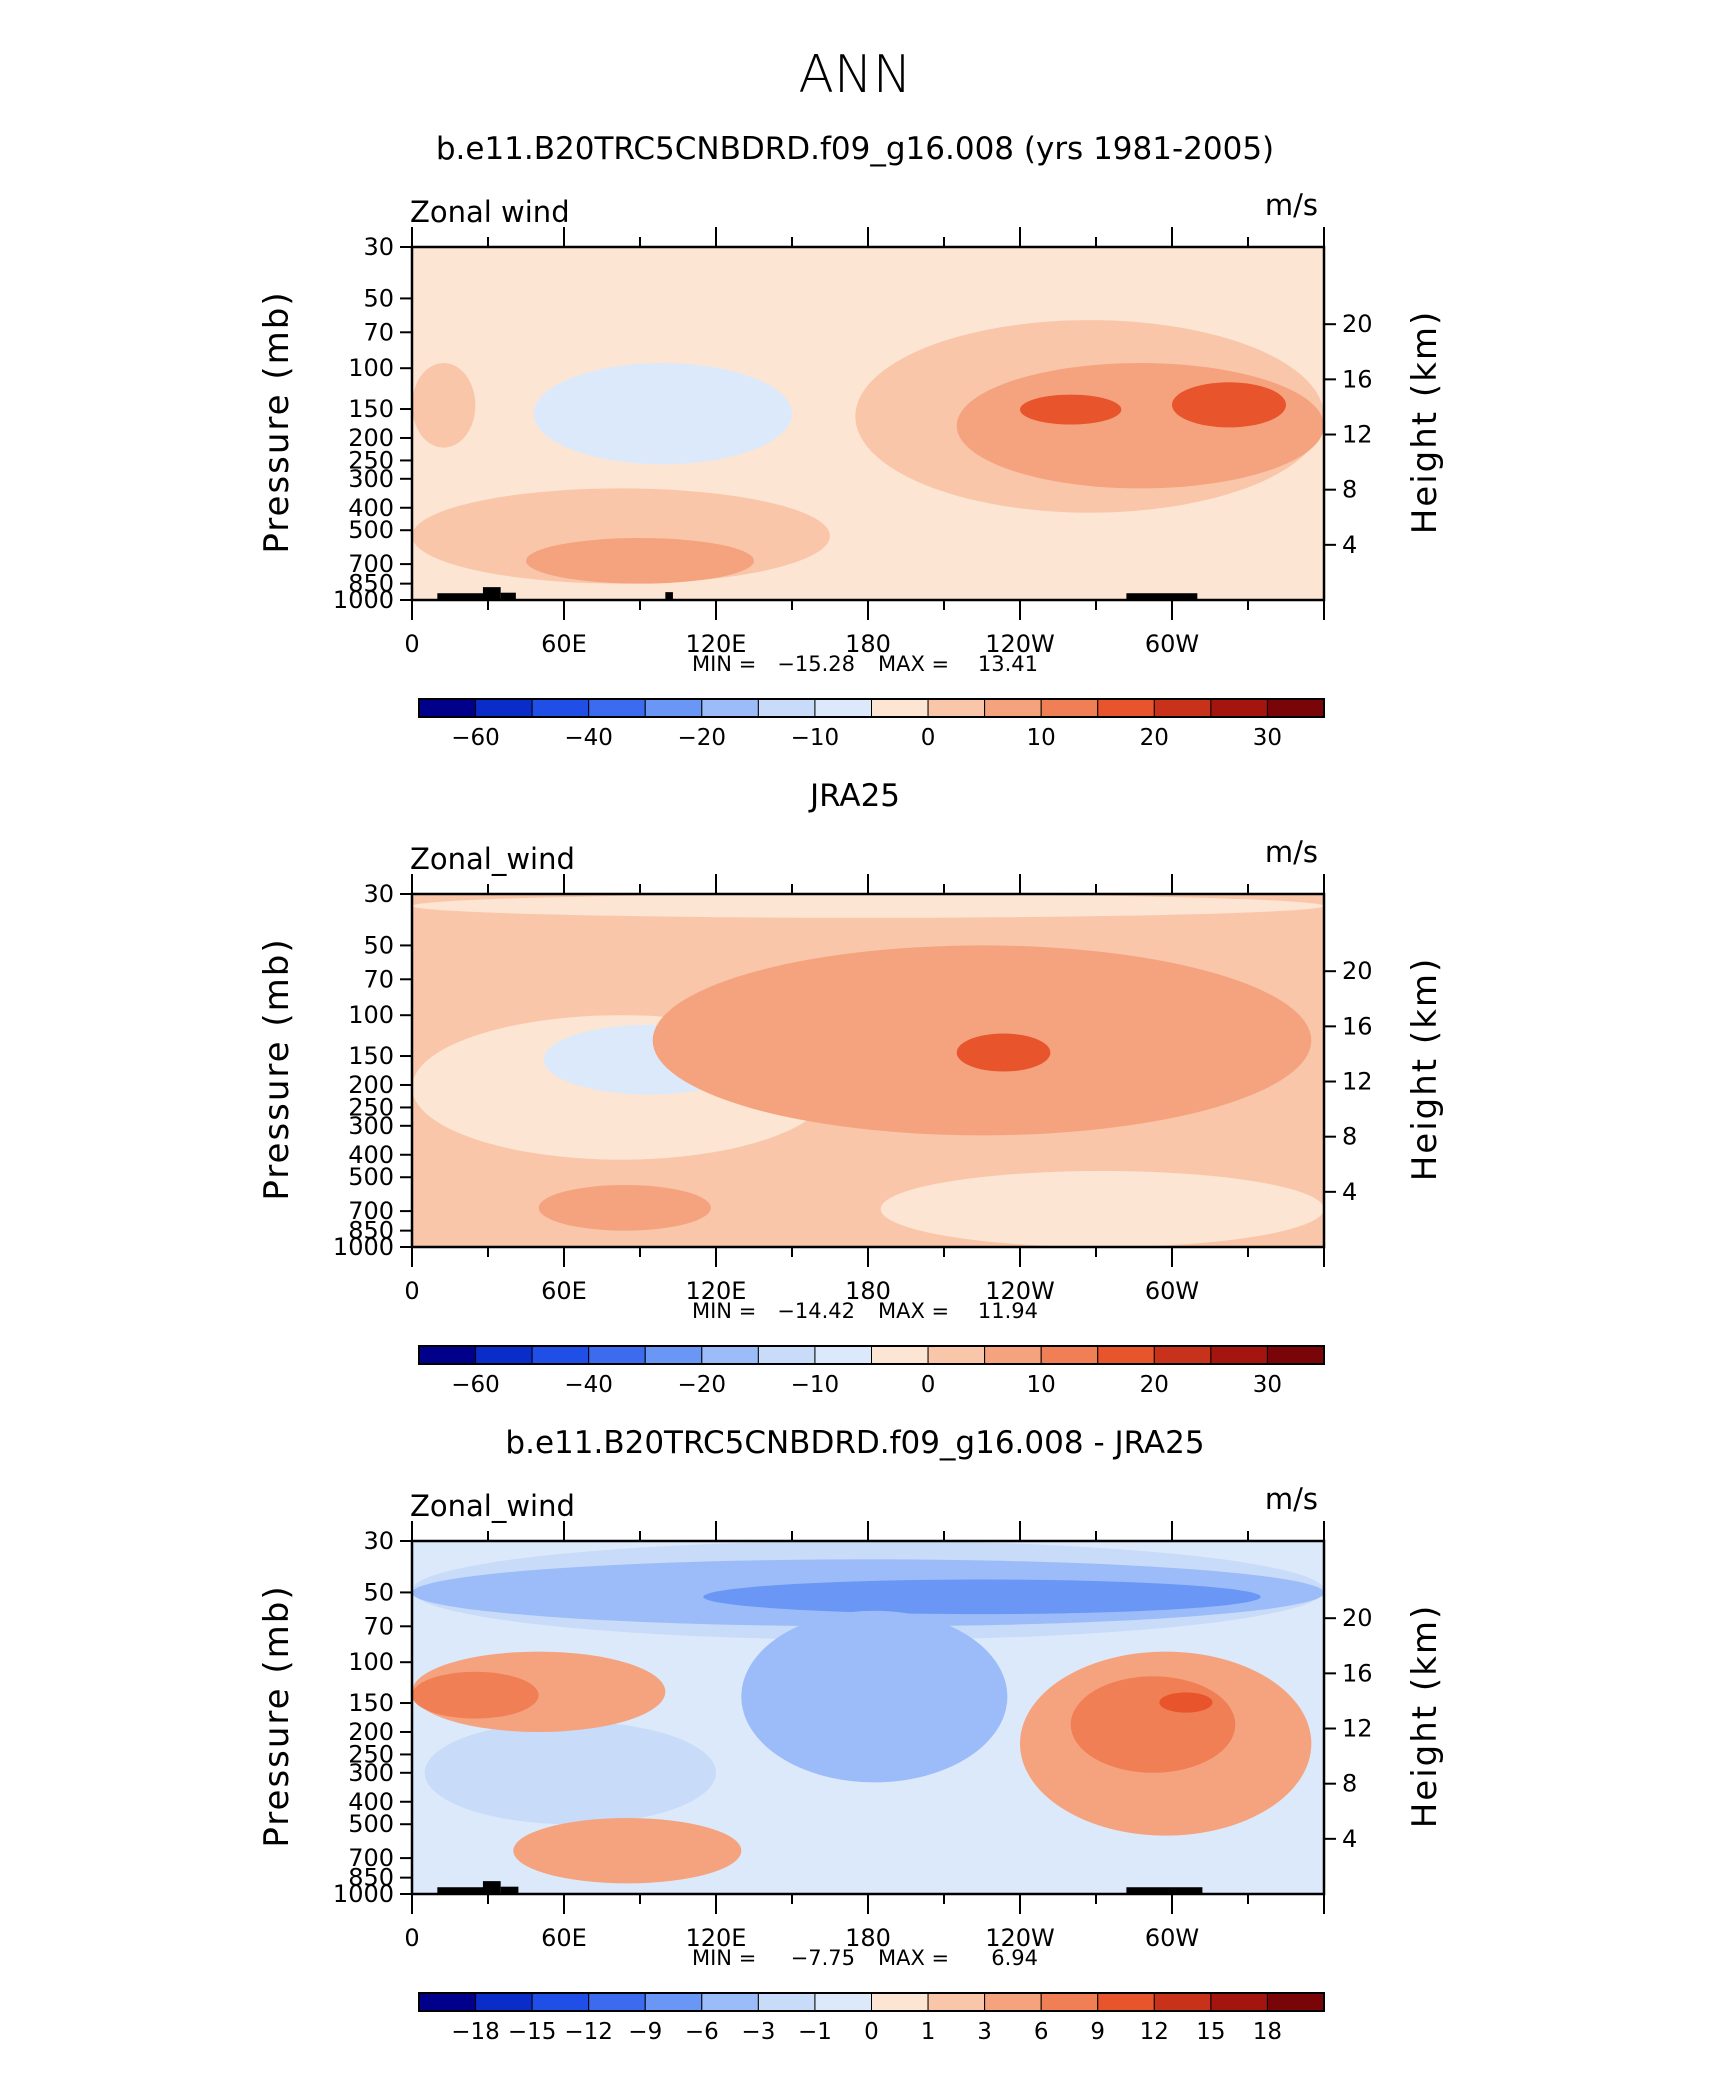 Image resolution: width=1710 pixels, height=2074 pixels. What do you see at coordinates (816, 1311) in the screenshot?
I see `min-value: −14.42` at bounding box center [816, 1311].